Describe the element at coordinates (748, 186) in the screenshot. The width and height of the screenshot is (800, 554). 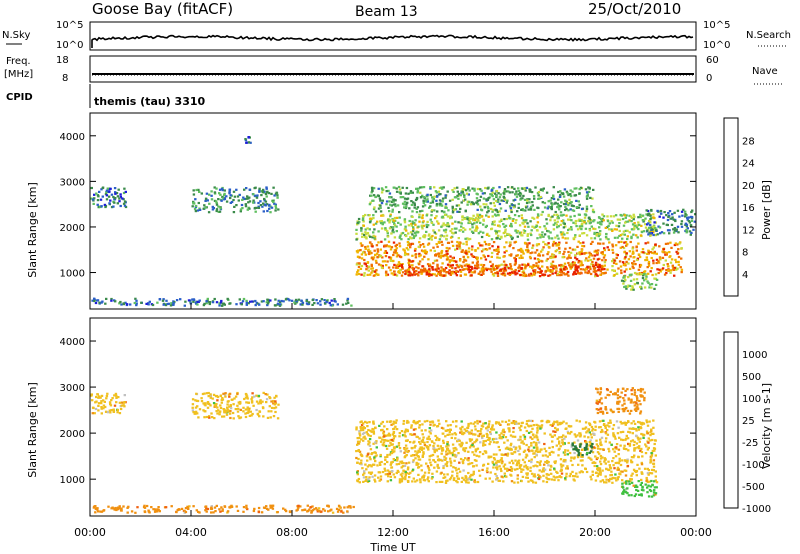
I see `power-colorbar-tick: 20` at that location.